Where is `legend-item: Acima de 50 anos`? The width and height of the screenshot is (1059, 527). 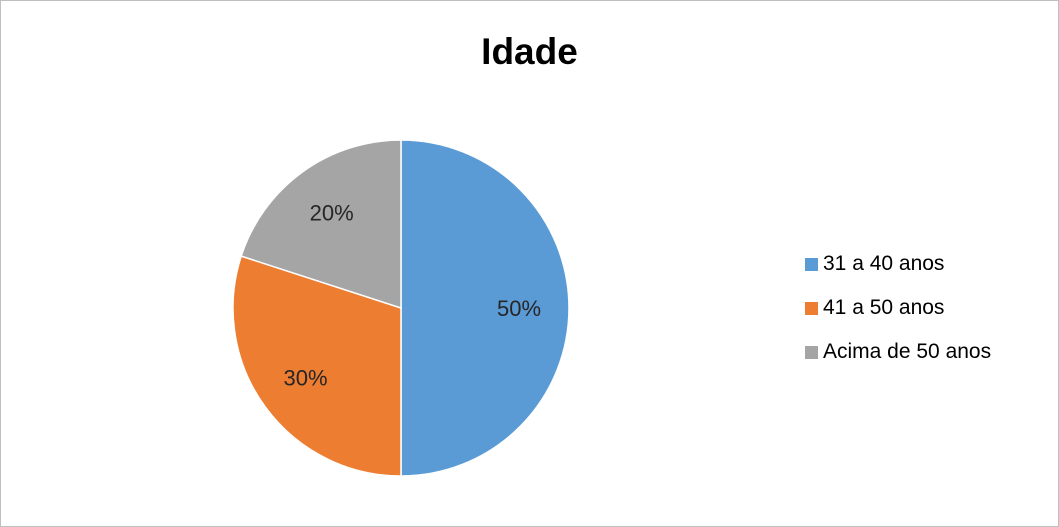
legend-item: Acima de 50 anos is located at coordinates (898, 351).